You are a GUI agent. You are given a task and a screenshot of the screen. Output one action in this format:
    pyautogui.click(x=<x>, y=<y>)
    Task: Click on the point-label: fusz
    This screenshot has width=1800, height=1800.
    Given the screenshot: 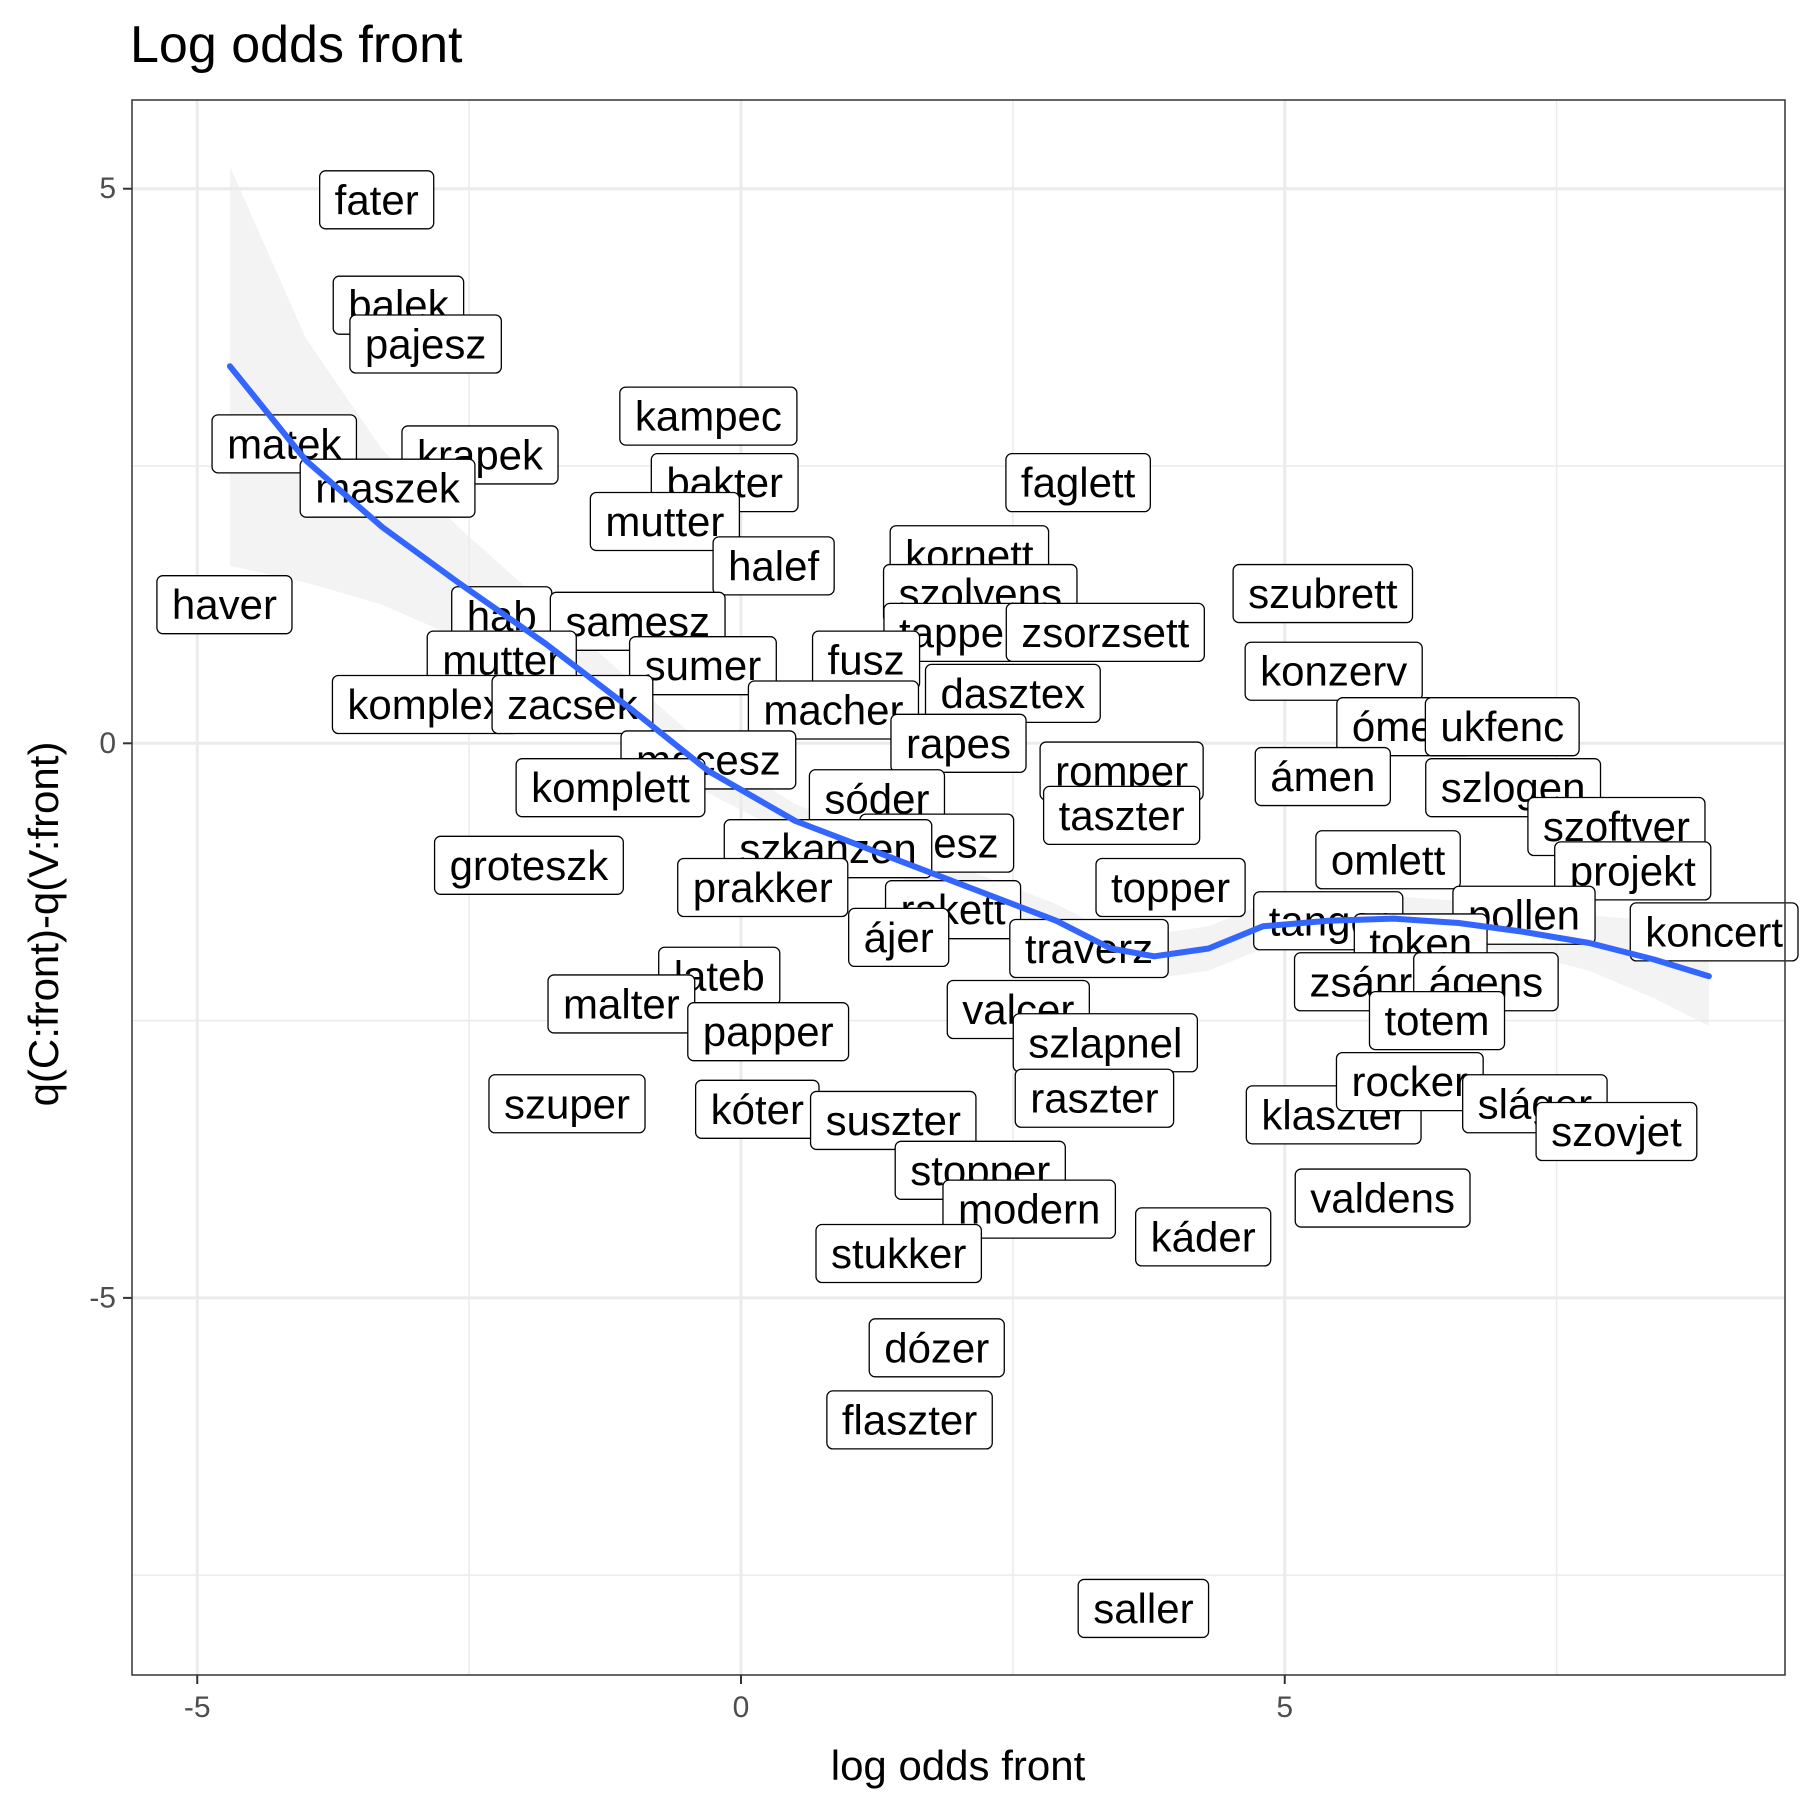 What is the action you would take?
    pyautogui.click(x=866, y=660)
    